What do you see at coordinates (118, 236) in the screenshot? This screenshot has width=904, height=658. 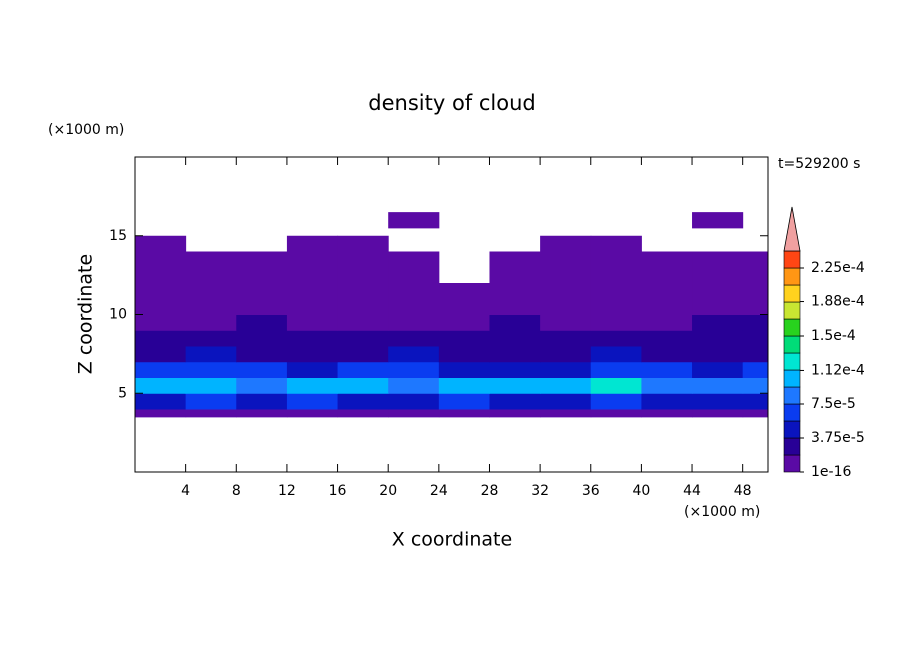 I see `y-tick-label: 15` at bounding box center [118, 236].